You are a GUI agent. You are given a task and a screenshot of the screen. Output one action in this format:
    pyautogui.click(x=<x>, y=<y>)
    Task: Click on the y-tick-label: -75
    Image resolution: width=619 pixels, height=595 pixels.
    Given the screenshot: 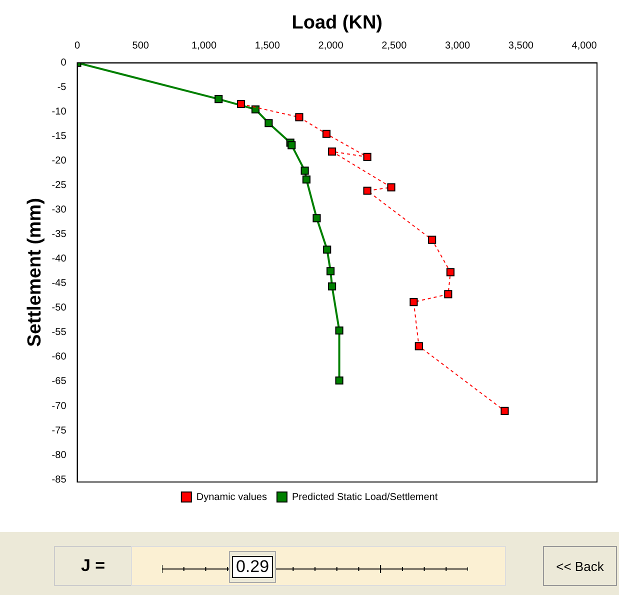 What is the action you would take?
    pyautogui.click(x=59, y=430)
    